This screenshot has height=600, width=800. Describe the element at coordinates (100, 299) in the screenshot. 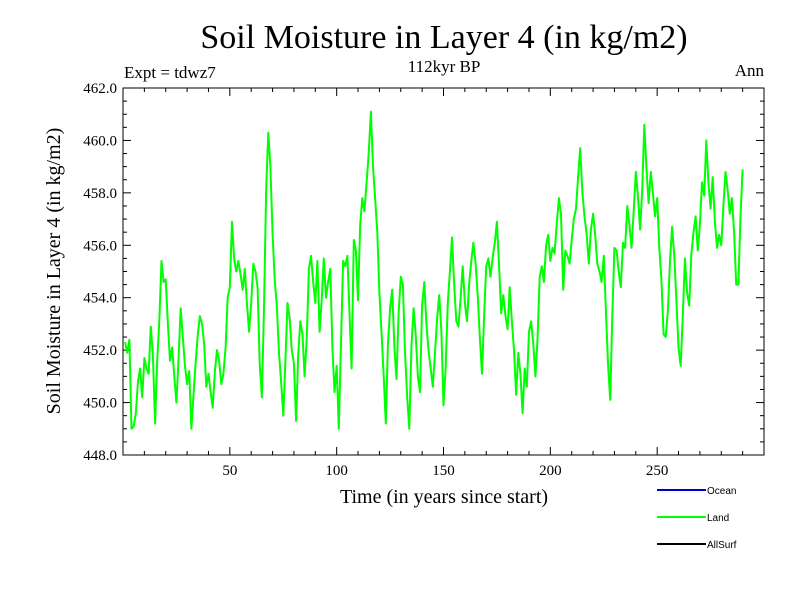

I see `y-tick-label: 454.0` at that location.